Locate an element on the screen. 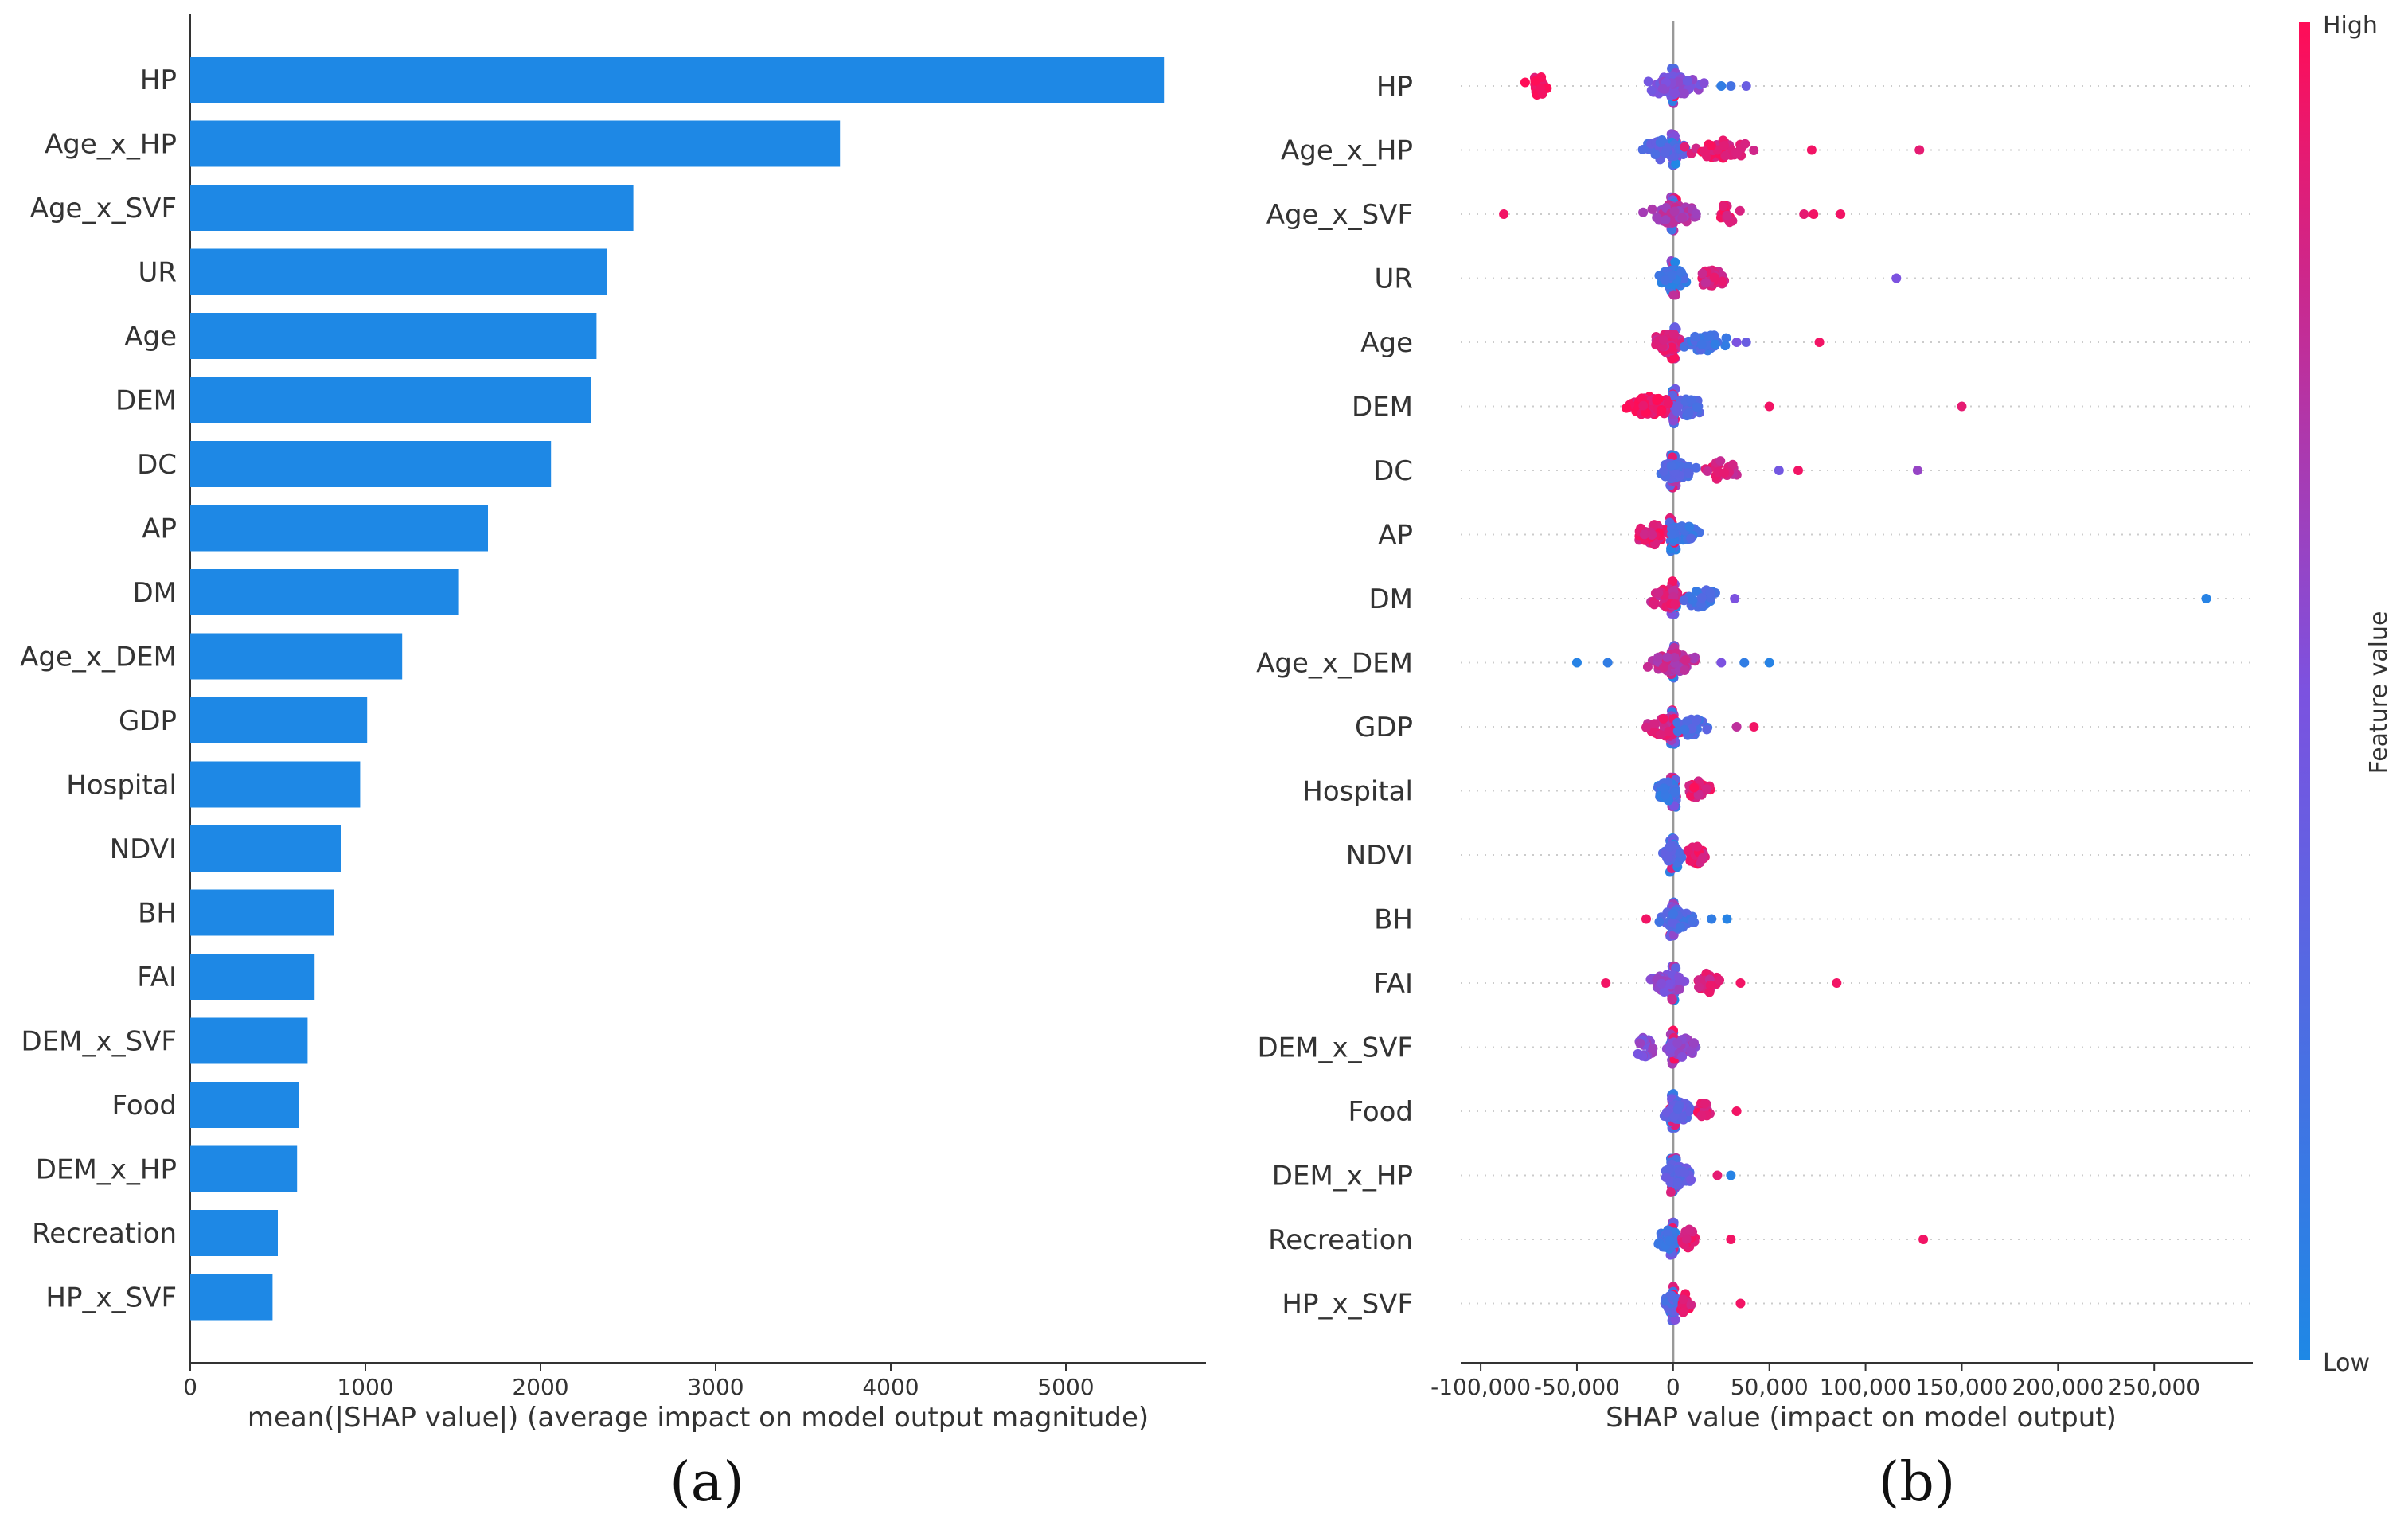 Image resolution: width=2408 pixels, height=1518 pixels. bar-category-label: BH is located at coordinates (157, 914).